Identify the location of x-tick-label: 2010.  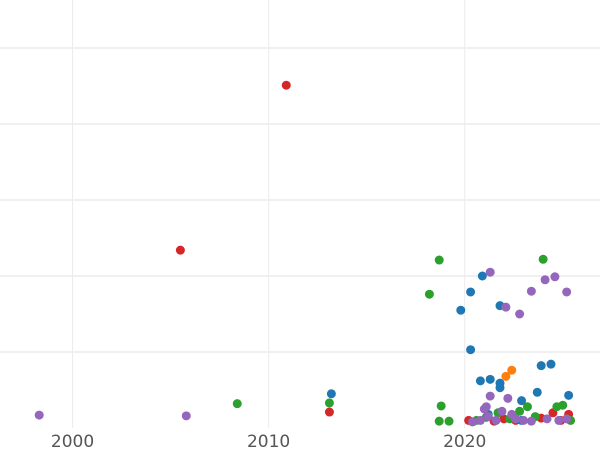
(268, 441).